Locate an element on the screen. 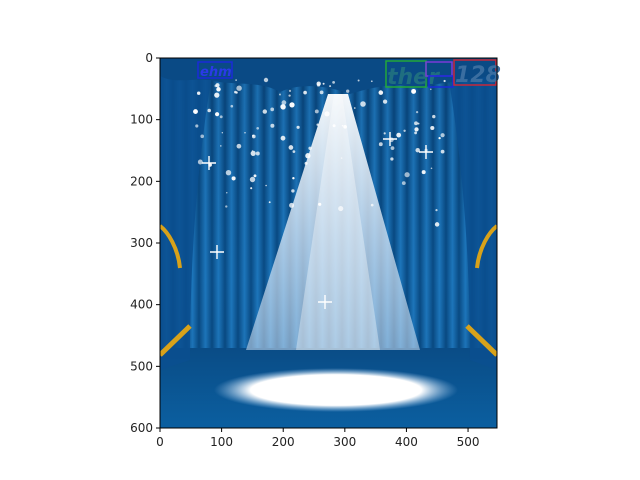 Image resolution: width=640 pixels, height=480 pixels. x-tick-label: 500 is located at coordinates (468, 442).